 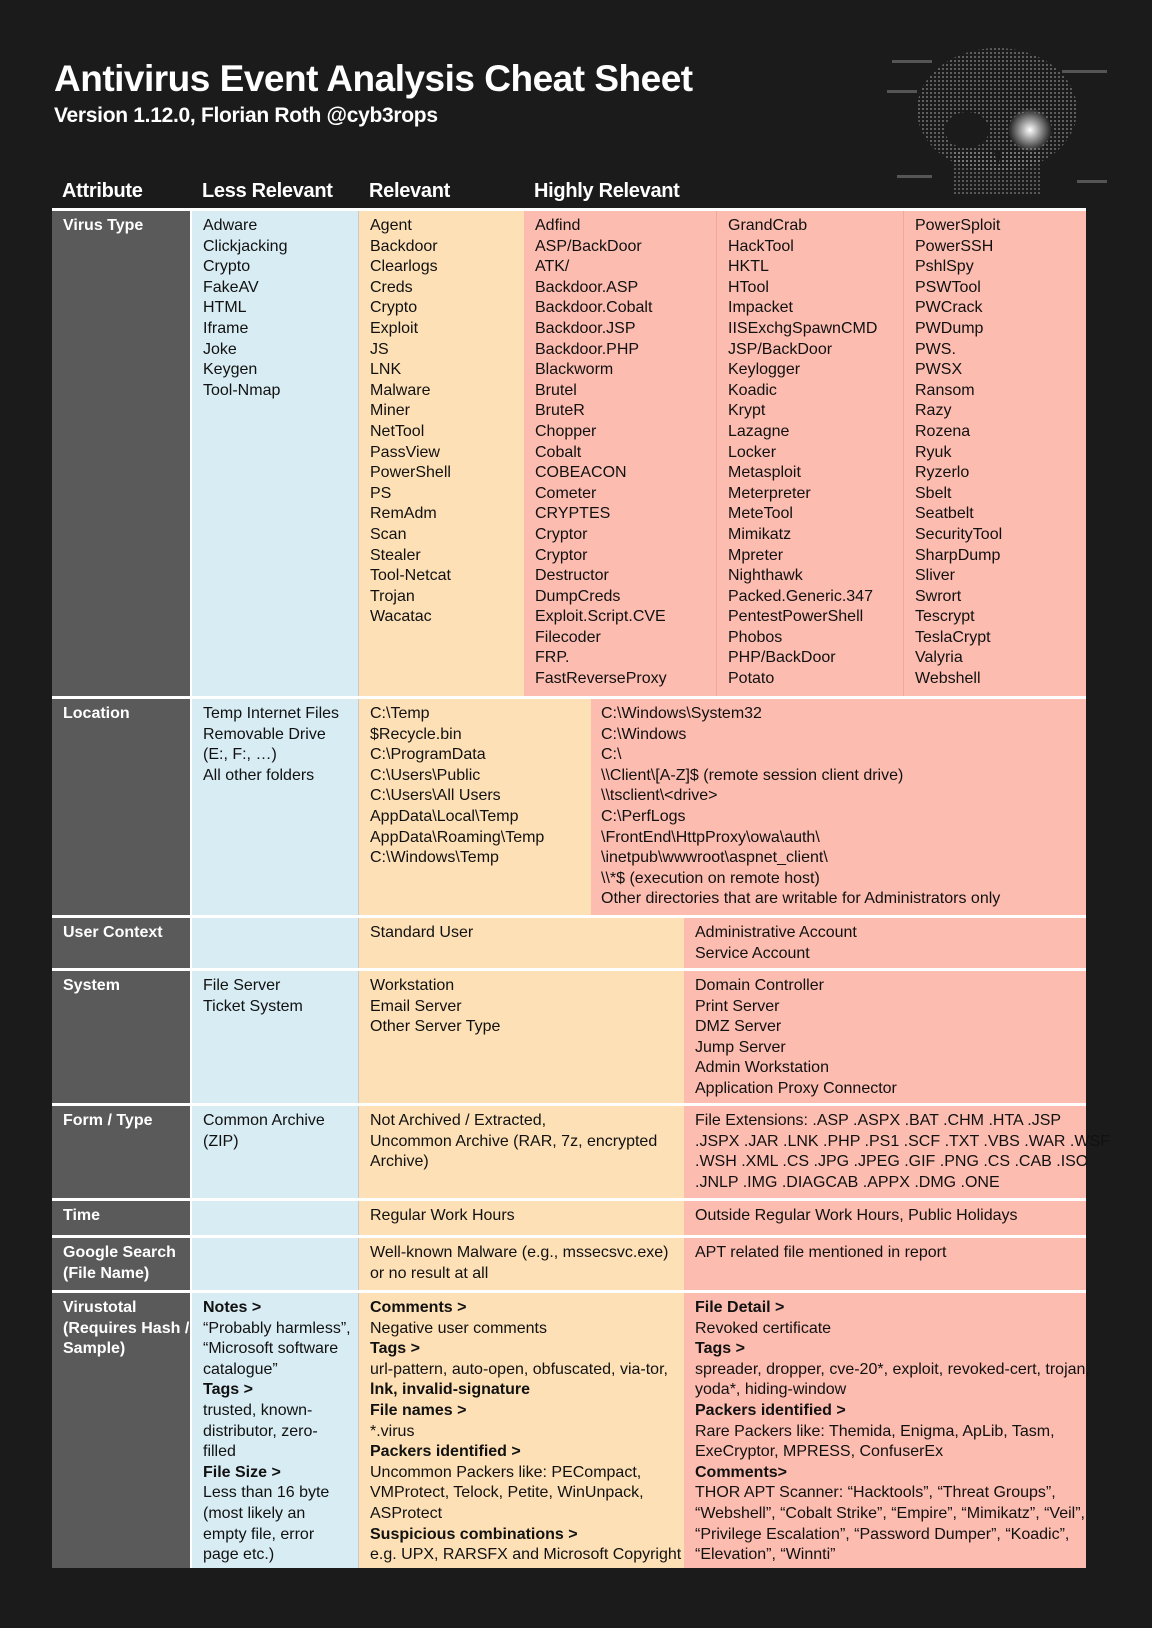 I want to click on attr-virus-type: Virus Type, so click(x=122, y=453).